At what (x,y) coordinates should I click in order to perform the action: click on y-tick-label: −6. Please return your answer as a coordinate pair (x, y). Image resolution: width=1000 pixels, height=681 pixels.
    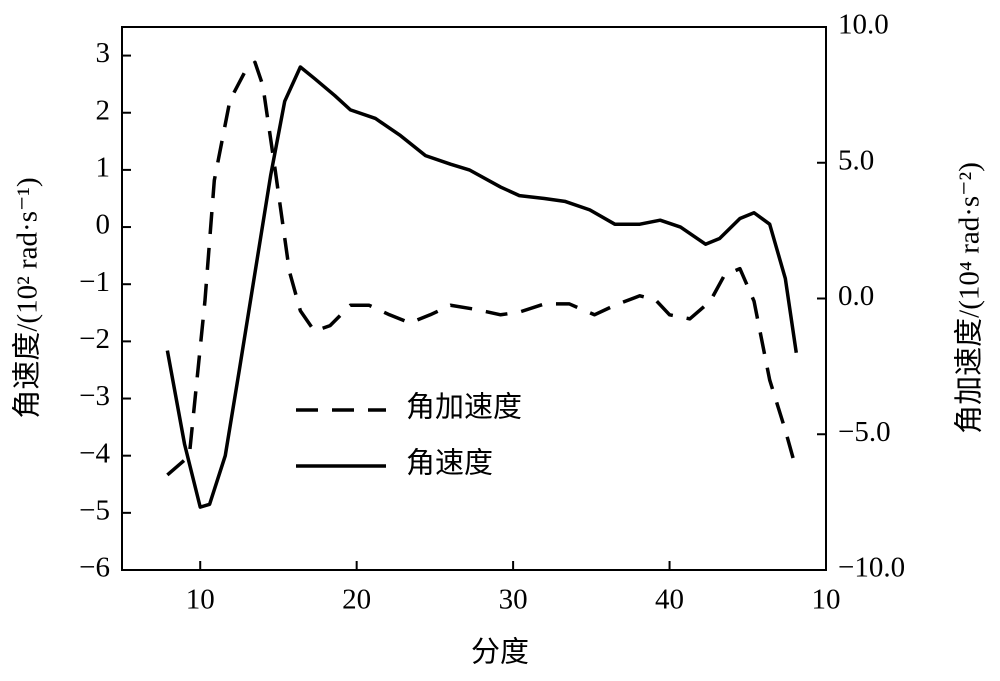
    Looking at the image, I should click on (94, 568).